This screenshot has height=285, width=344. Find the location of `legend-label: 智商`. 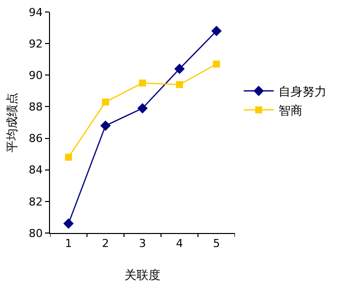

legend-label: 智商 is located at coordinates (290, 111).